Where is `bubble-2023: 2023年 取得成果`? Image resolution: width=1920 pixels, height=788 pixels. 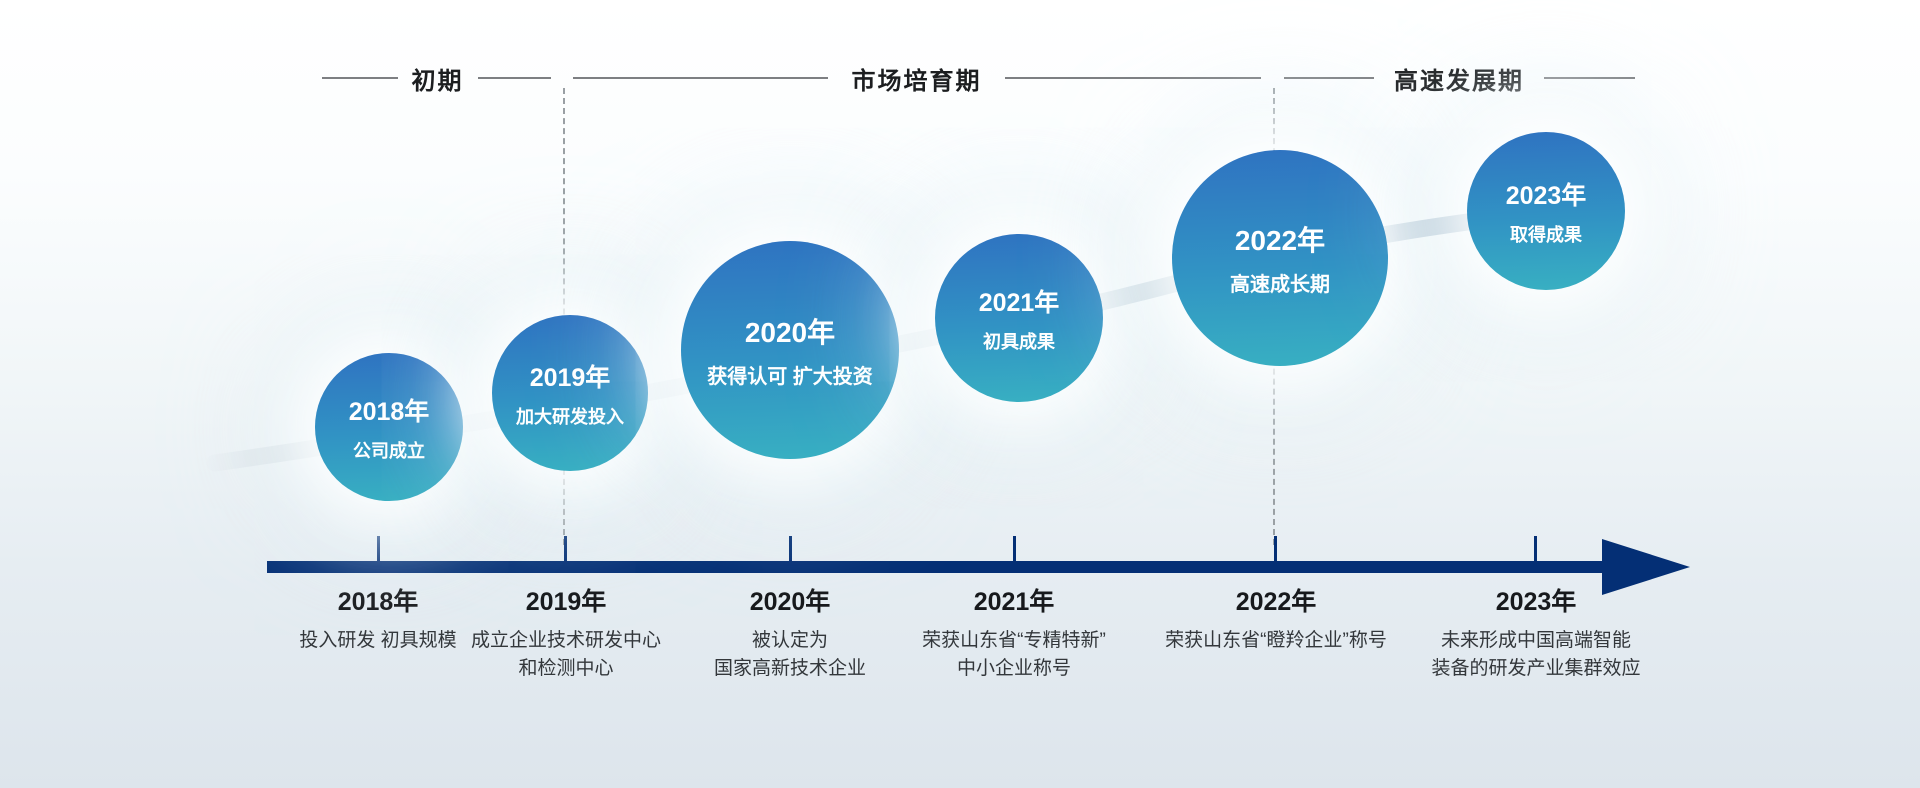
bubble-2023: 2023年 取得成果 is located at coordinates (1546, 211).